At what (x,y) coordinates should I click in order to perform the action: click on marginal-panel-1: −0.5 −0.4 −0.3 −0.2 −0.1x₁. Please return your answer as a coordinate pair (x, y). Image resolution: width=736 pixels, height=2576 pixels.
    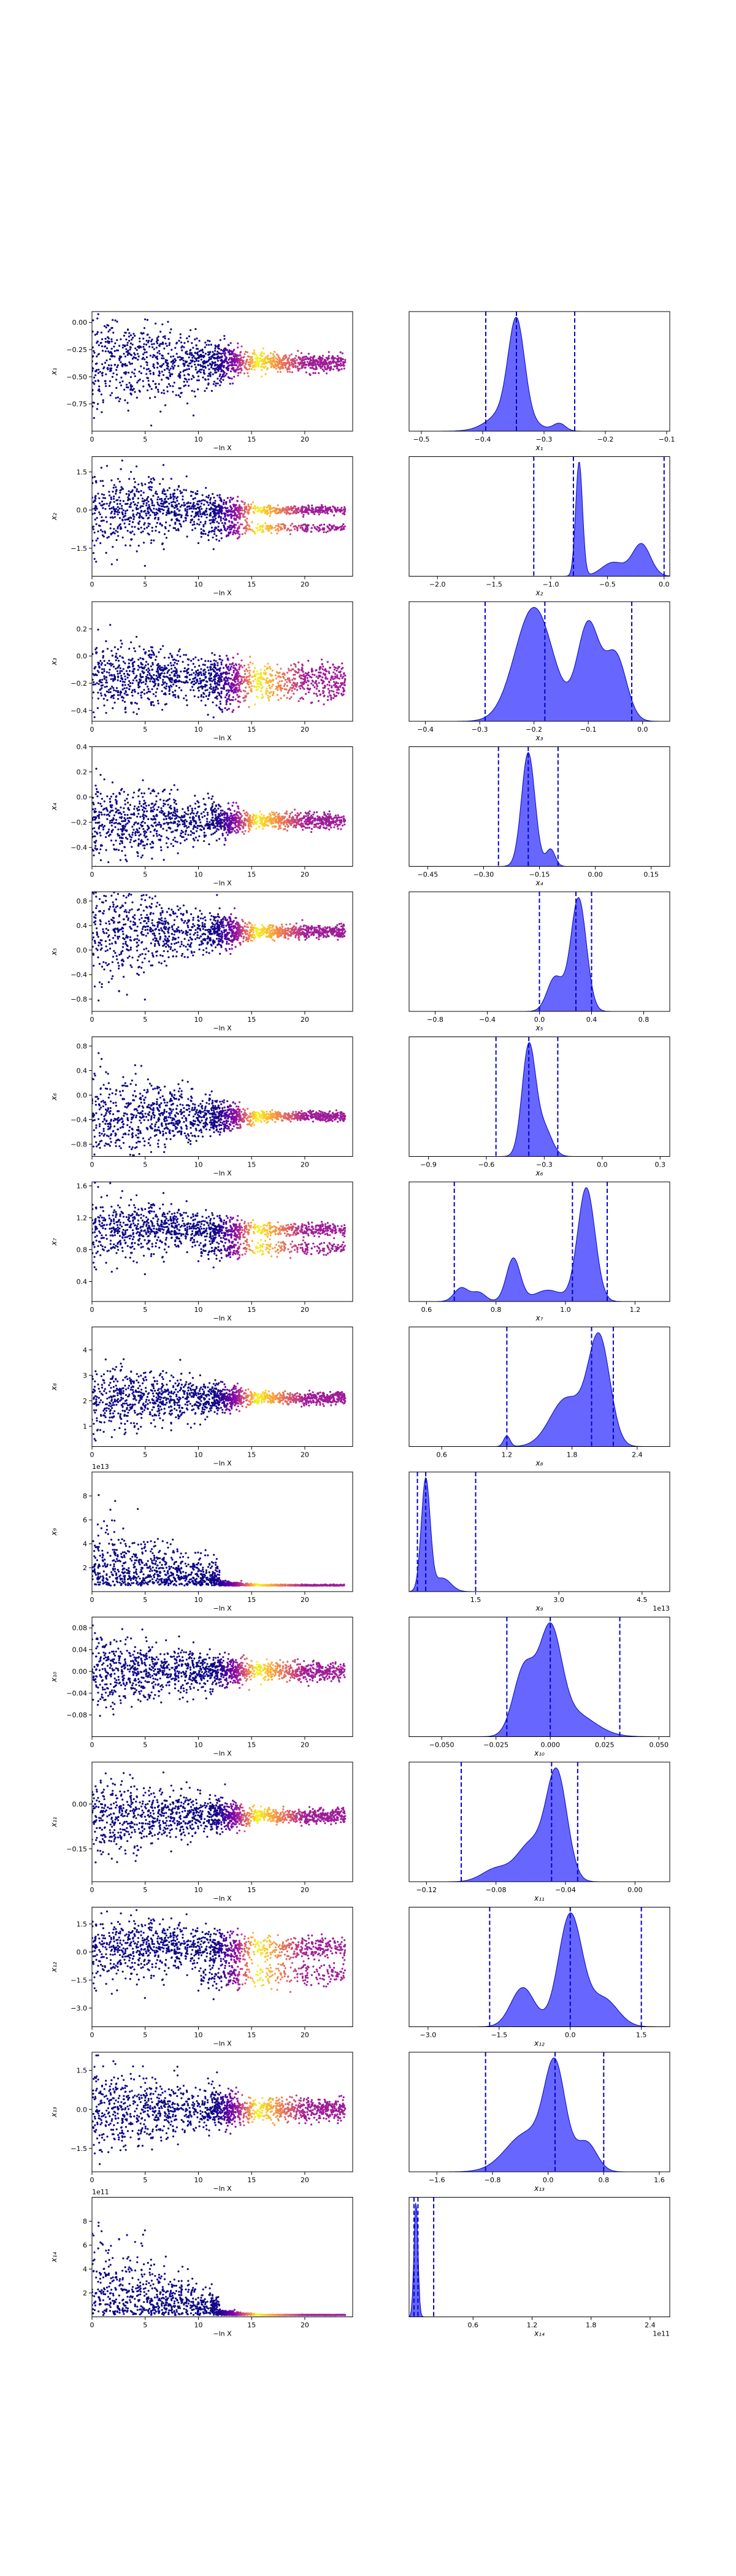
    Looking at the image, I should click on (541, 381).